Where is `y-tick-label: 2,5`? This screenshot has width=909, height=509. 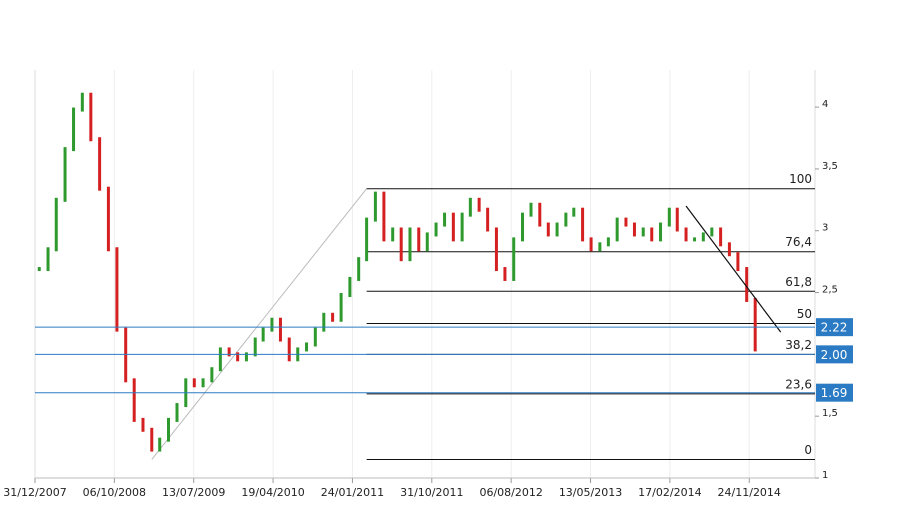
y-tick-label: 2,5 is located at coordinates (830, 290).